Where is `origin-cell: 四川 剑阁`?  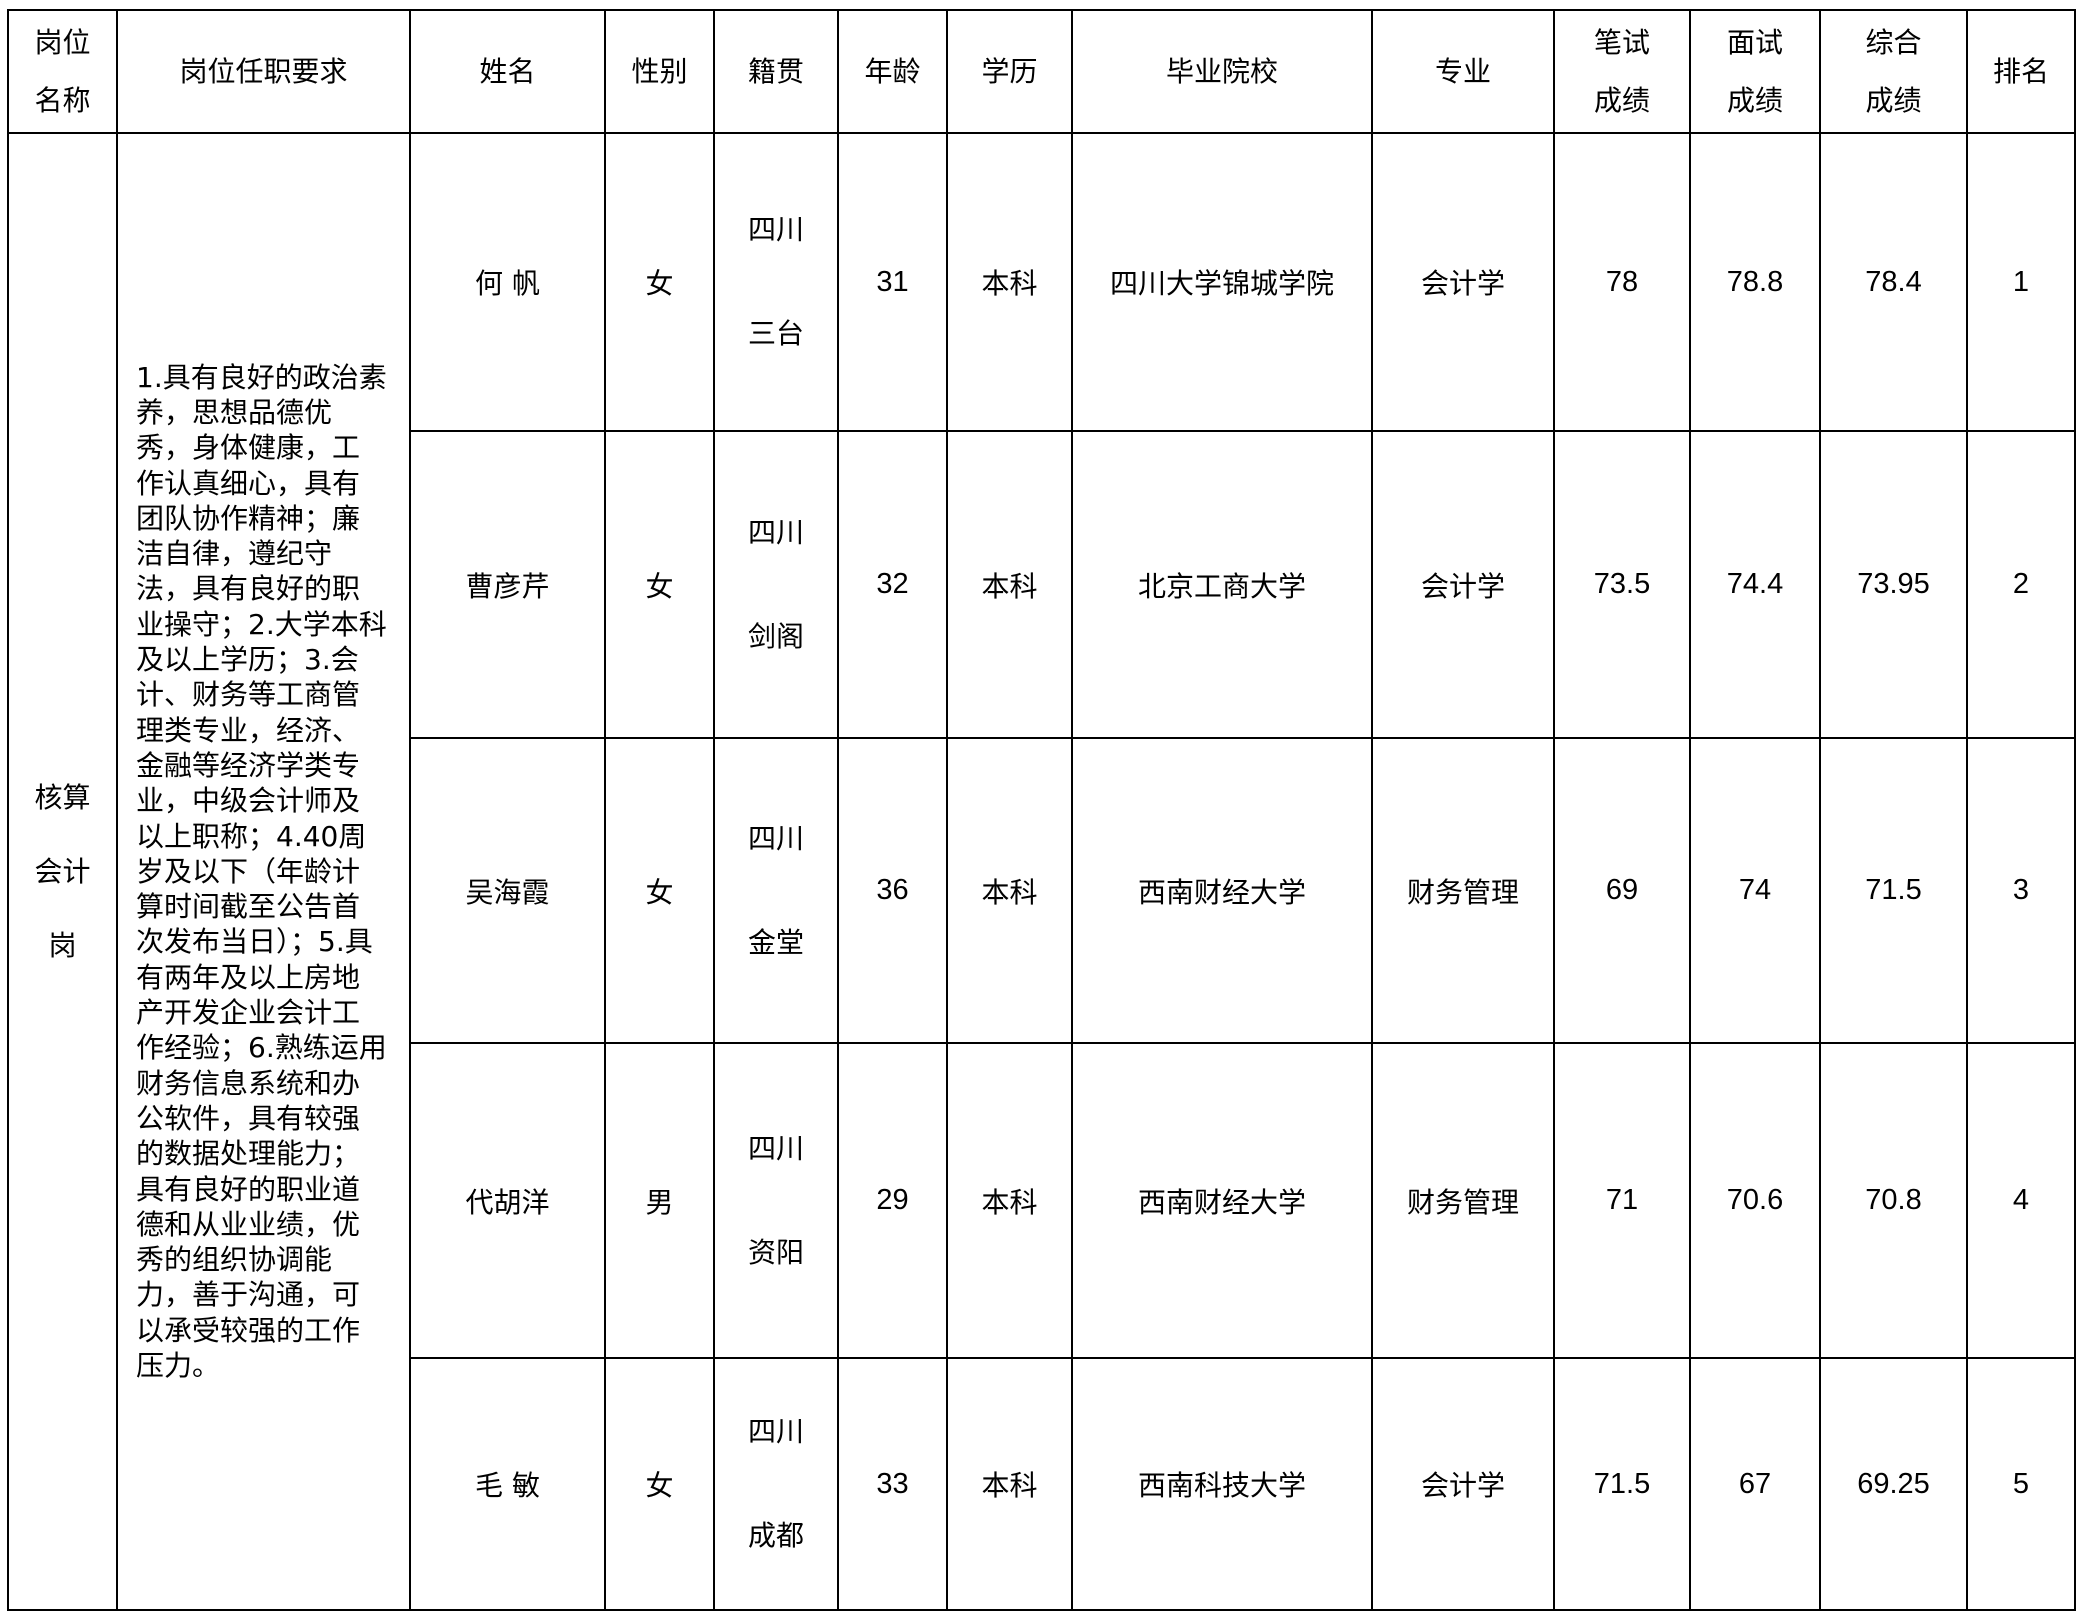 origin-cell: 四川 剑阁 is located at coordinates (776, 584).